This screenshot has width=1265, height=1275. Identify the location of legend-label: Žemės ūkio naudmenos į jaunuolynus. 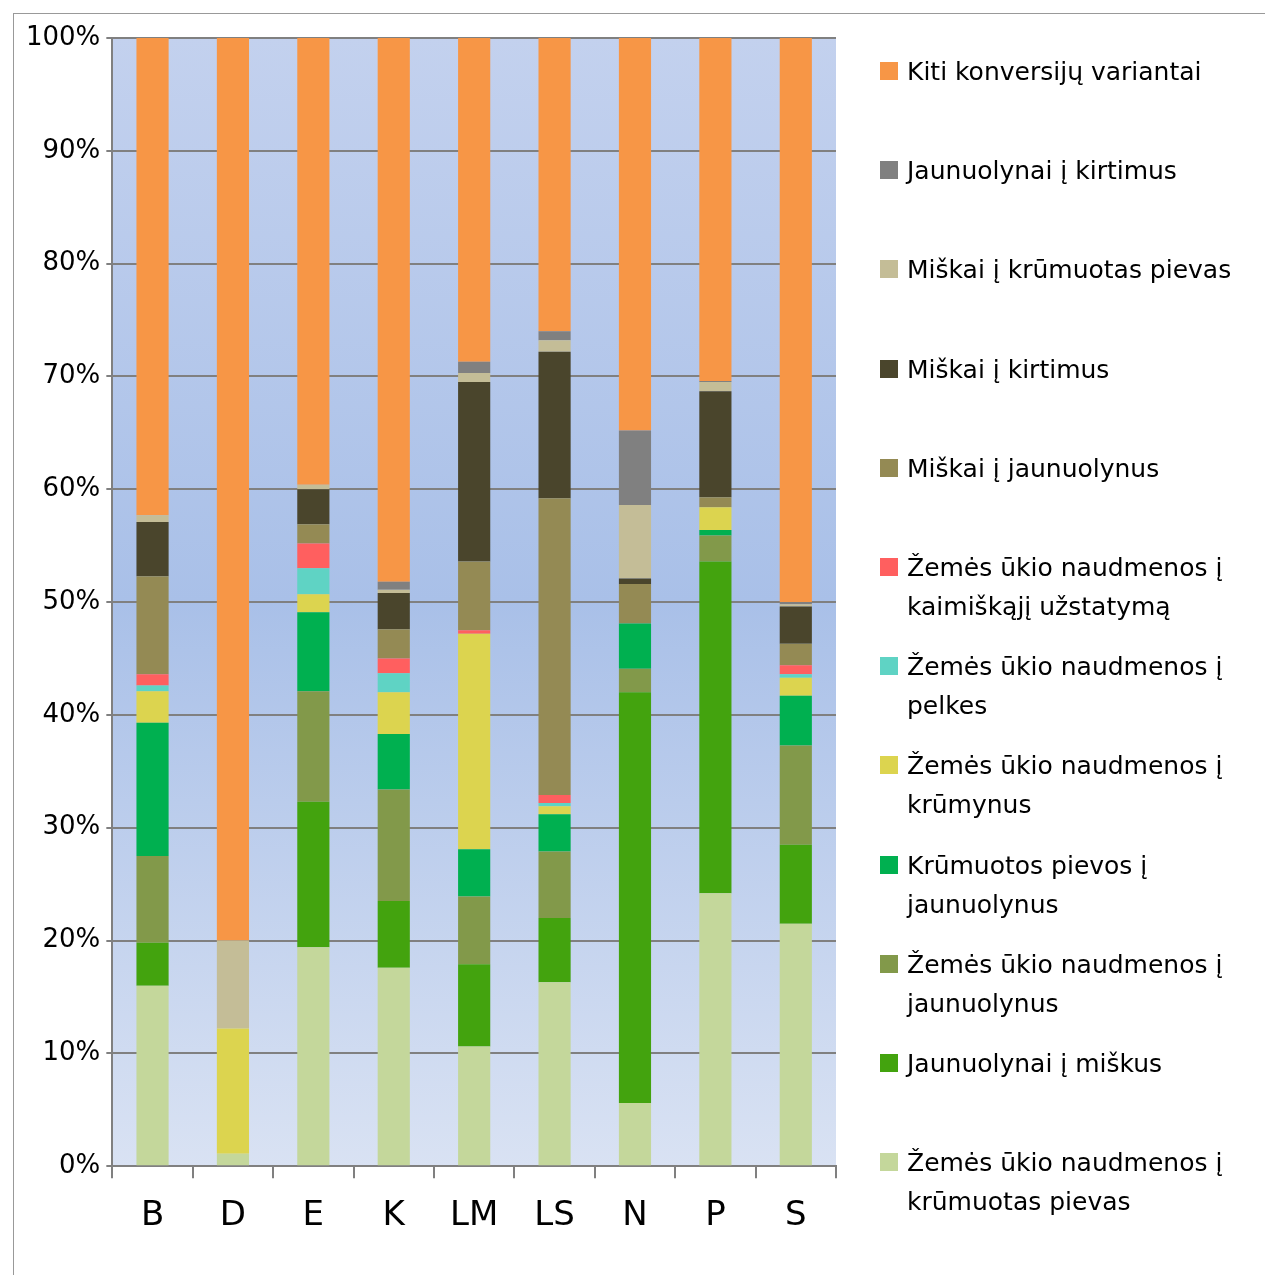
(1065, 983).